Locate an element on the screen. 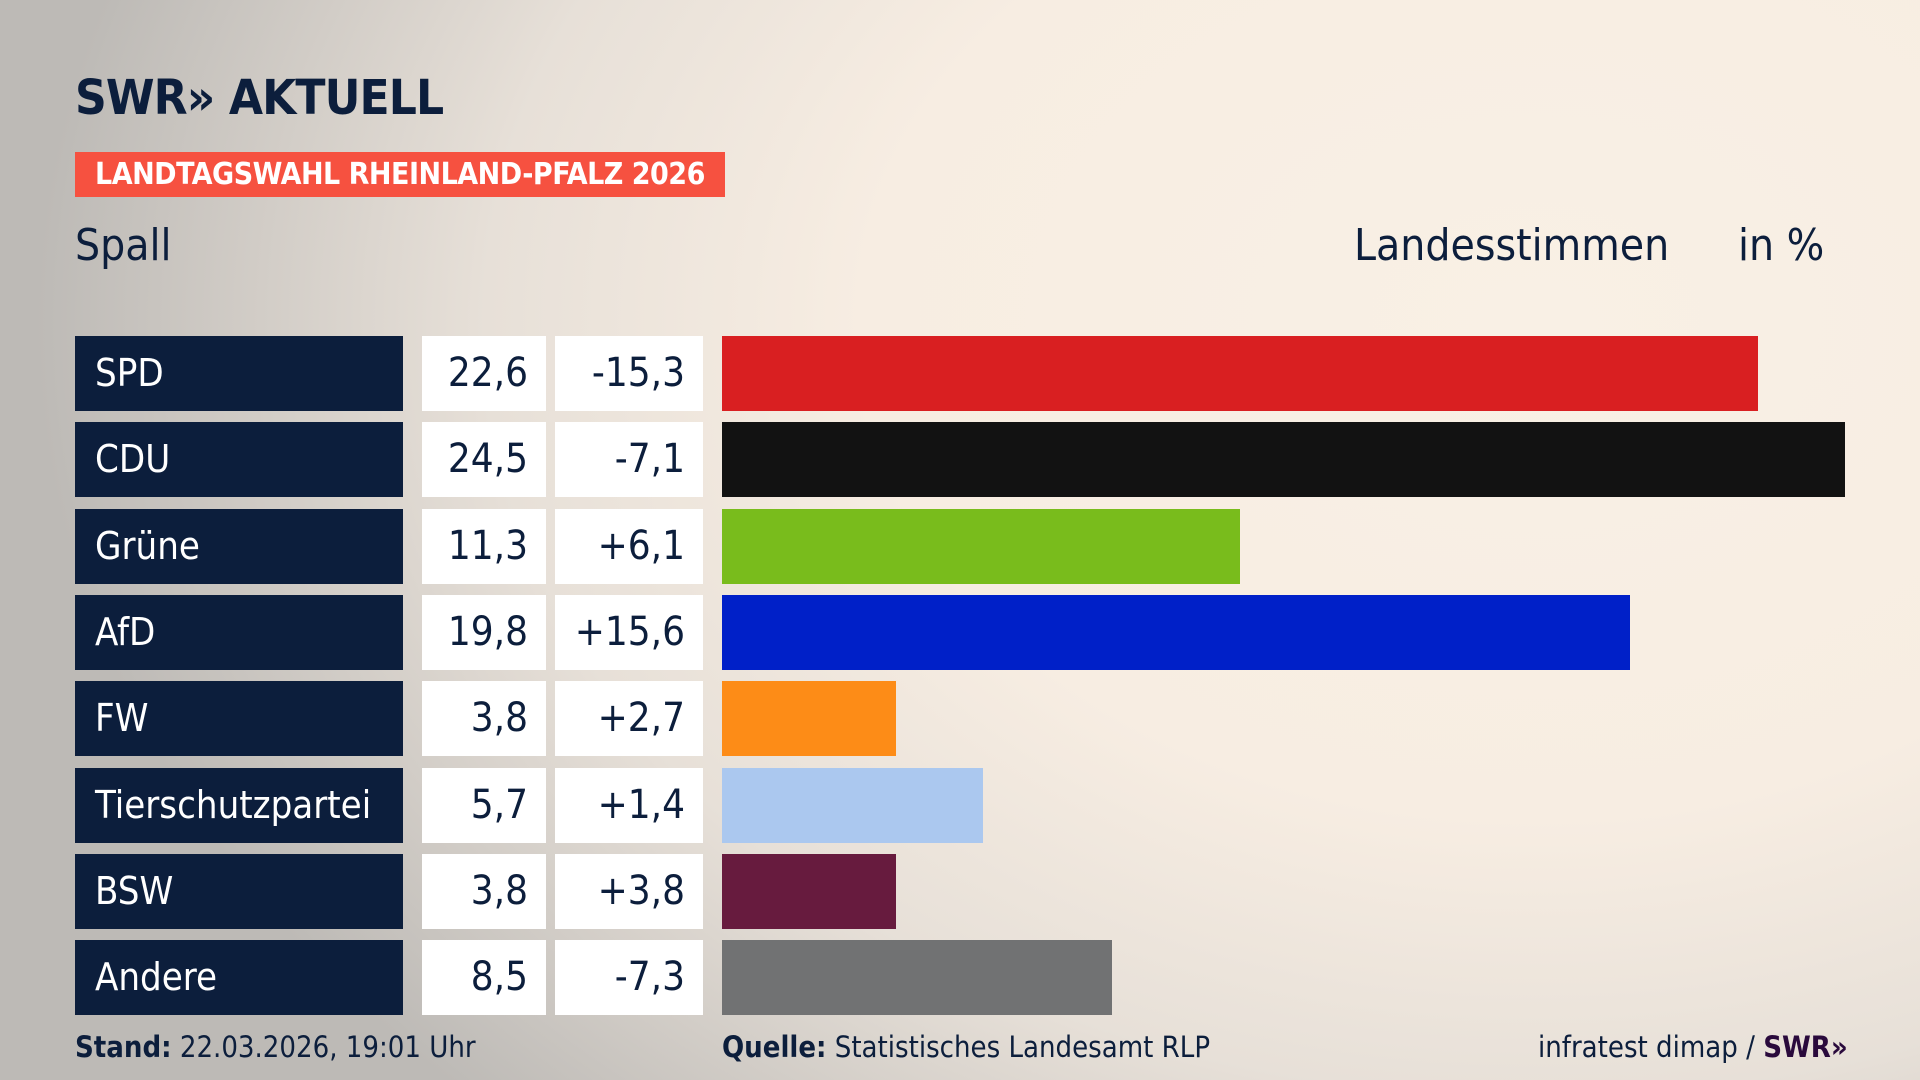 This screenshot has height=1080, width=1920. unit-label: in % is located at coordinates (1781, 245).